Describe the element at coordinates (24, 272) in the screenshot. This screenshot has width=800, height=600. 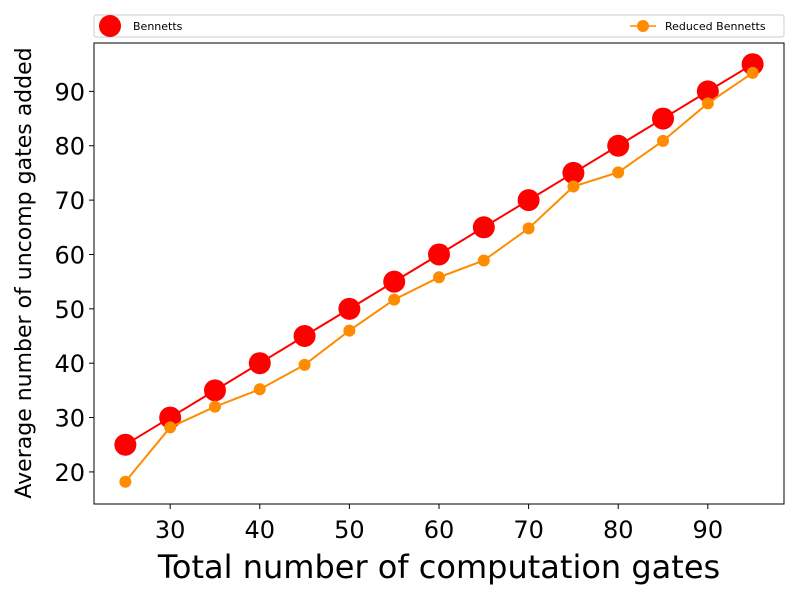
I see `y-axis-label: Average number of uncomp gates added` at that location.